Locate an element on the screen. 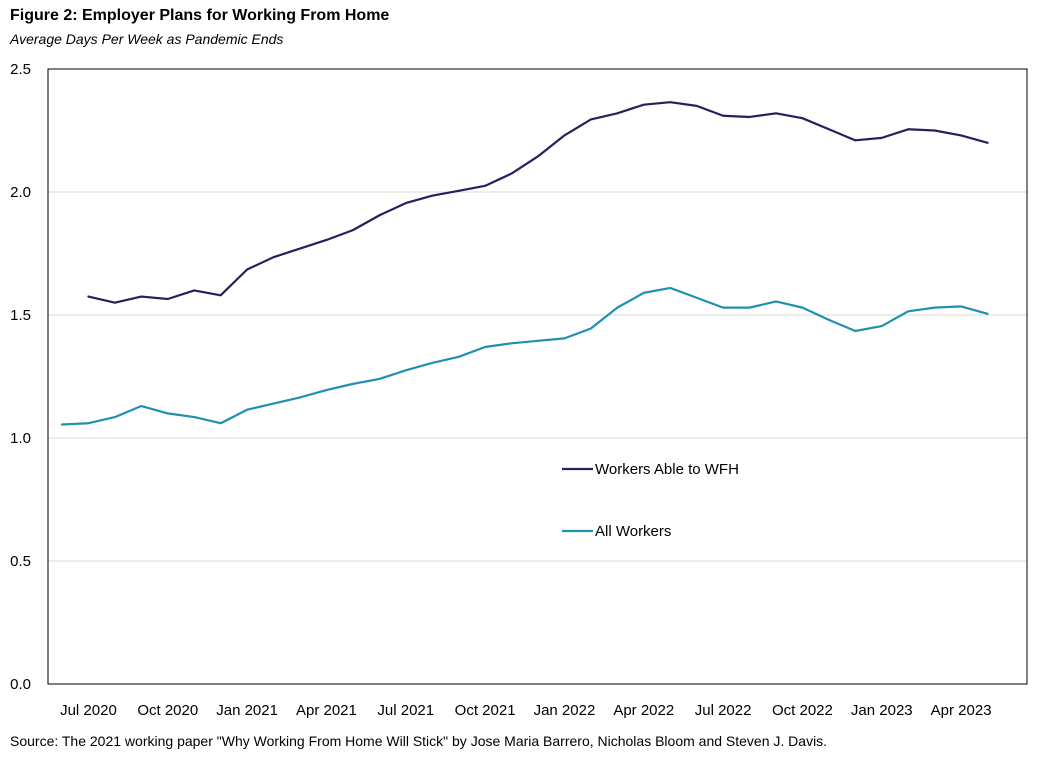  y-tick-label: 0.5 is located at coordinates (20, 561).